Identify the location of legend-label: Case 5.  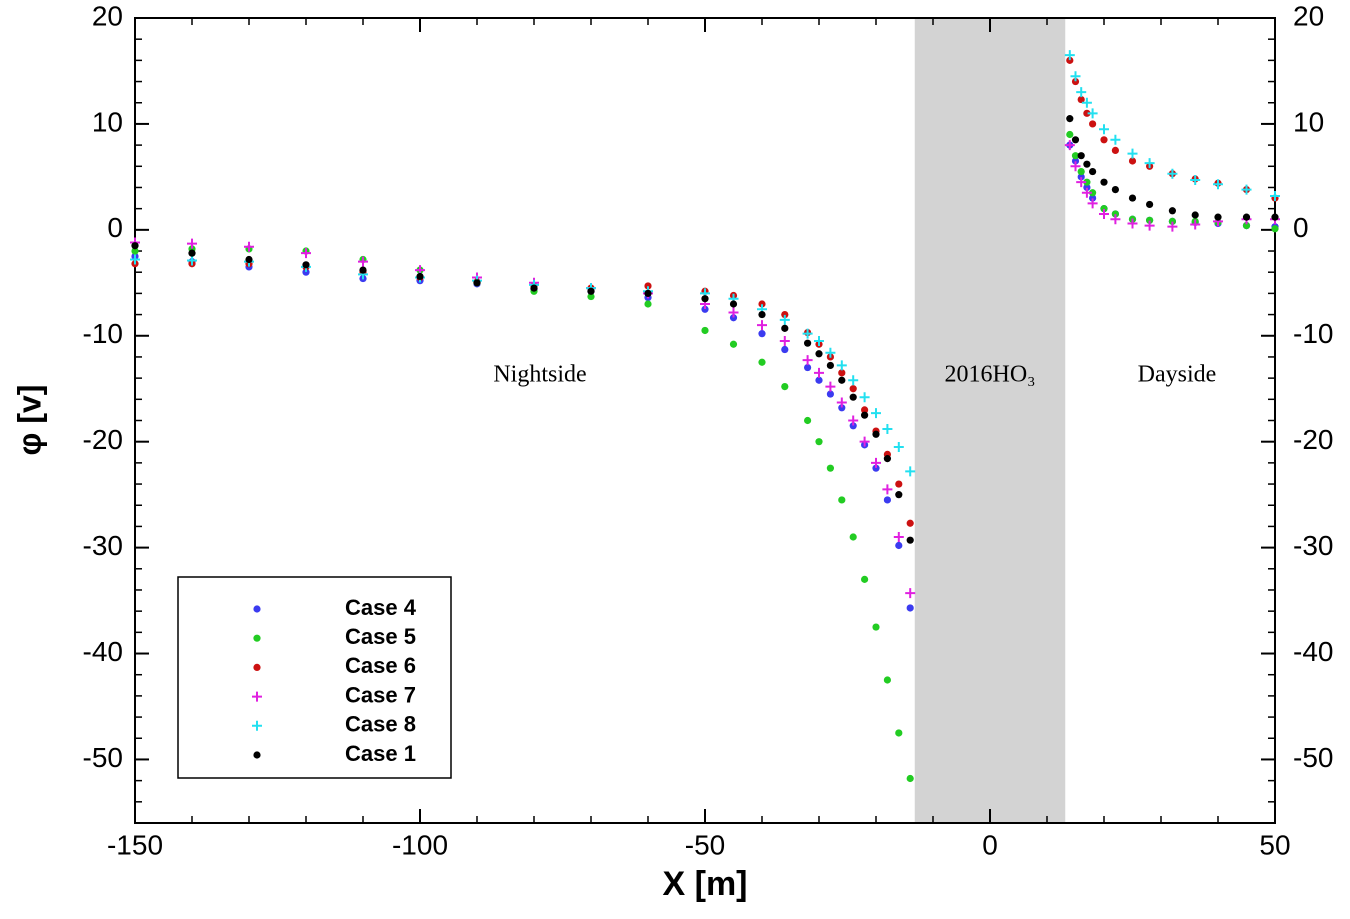
(380, 636).